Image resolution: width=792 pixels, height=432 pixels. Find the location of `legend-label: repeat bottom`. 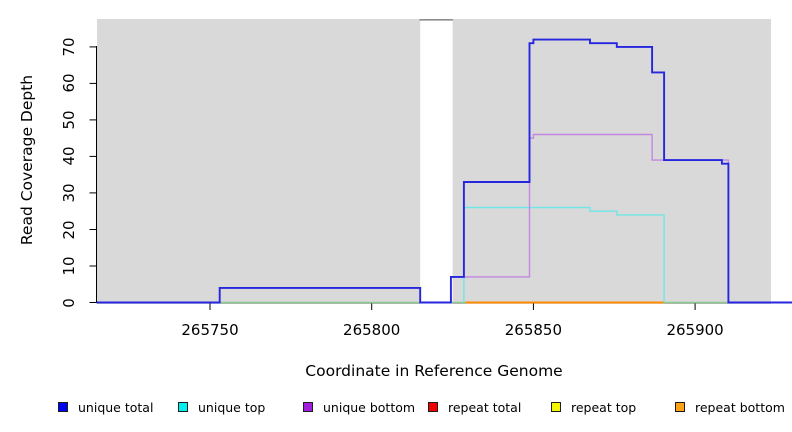

legend-label: repeat bottom is located at coordinates (740, 407).